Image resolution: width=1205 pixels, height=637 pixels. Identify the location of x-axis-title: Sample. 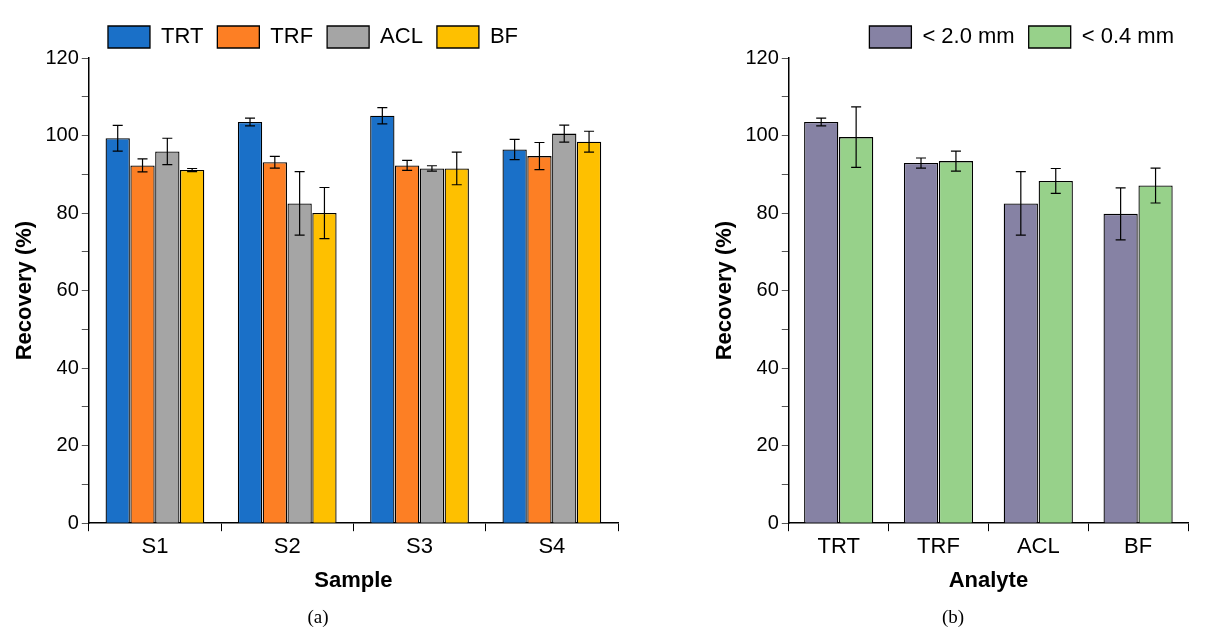
(353, 579).